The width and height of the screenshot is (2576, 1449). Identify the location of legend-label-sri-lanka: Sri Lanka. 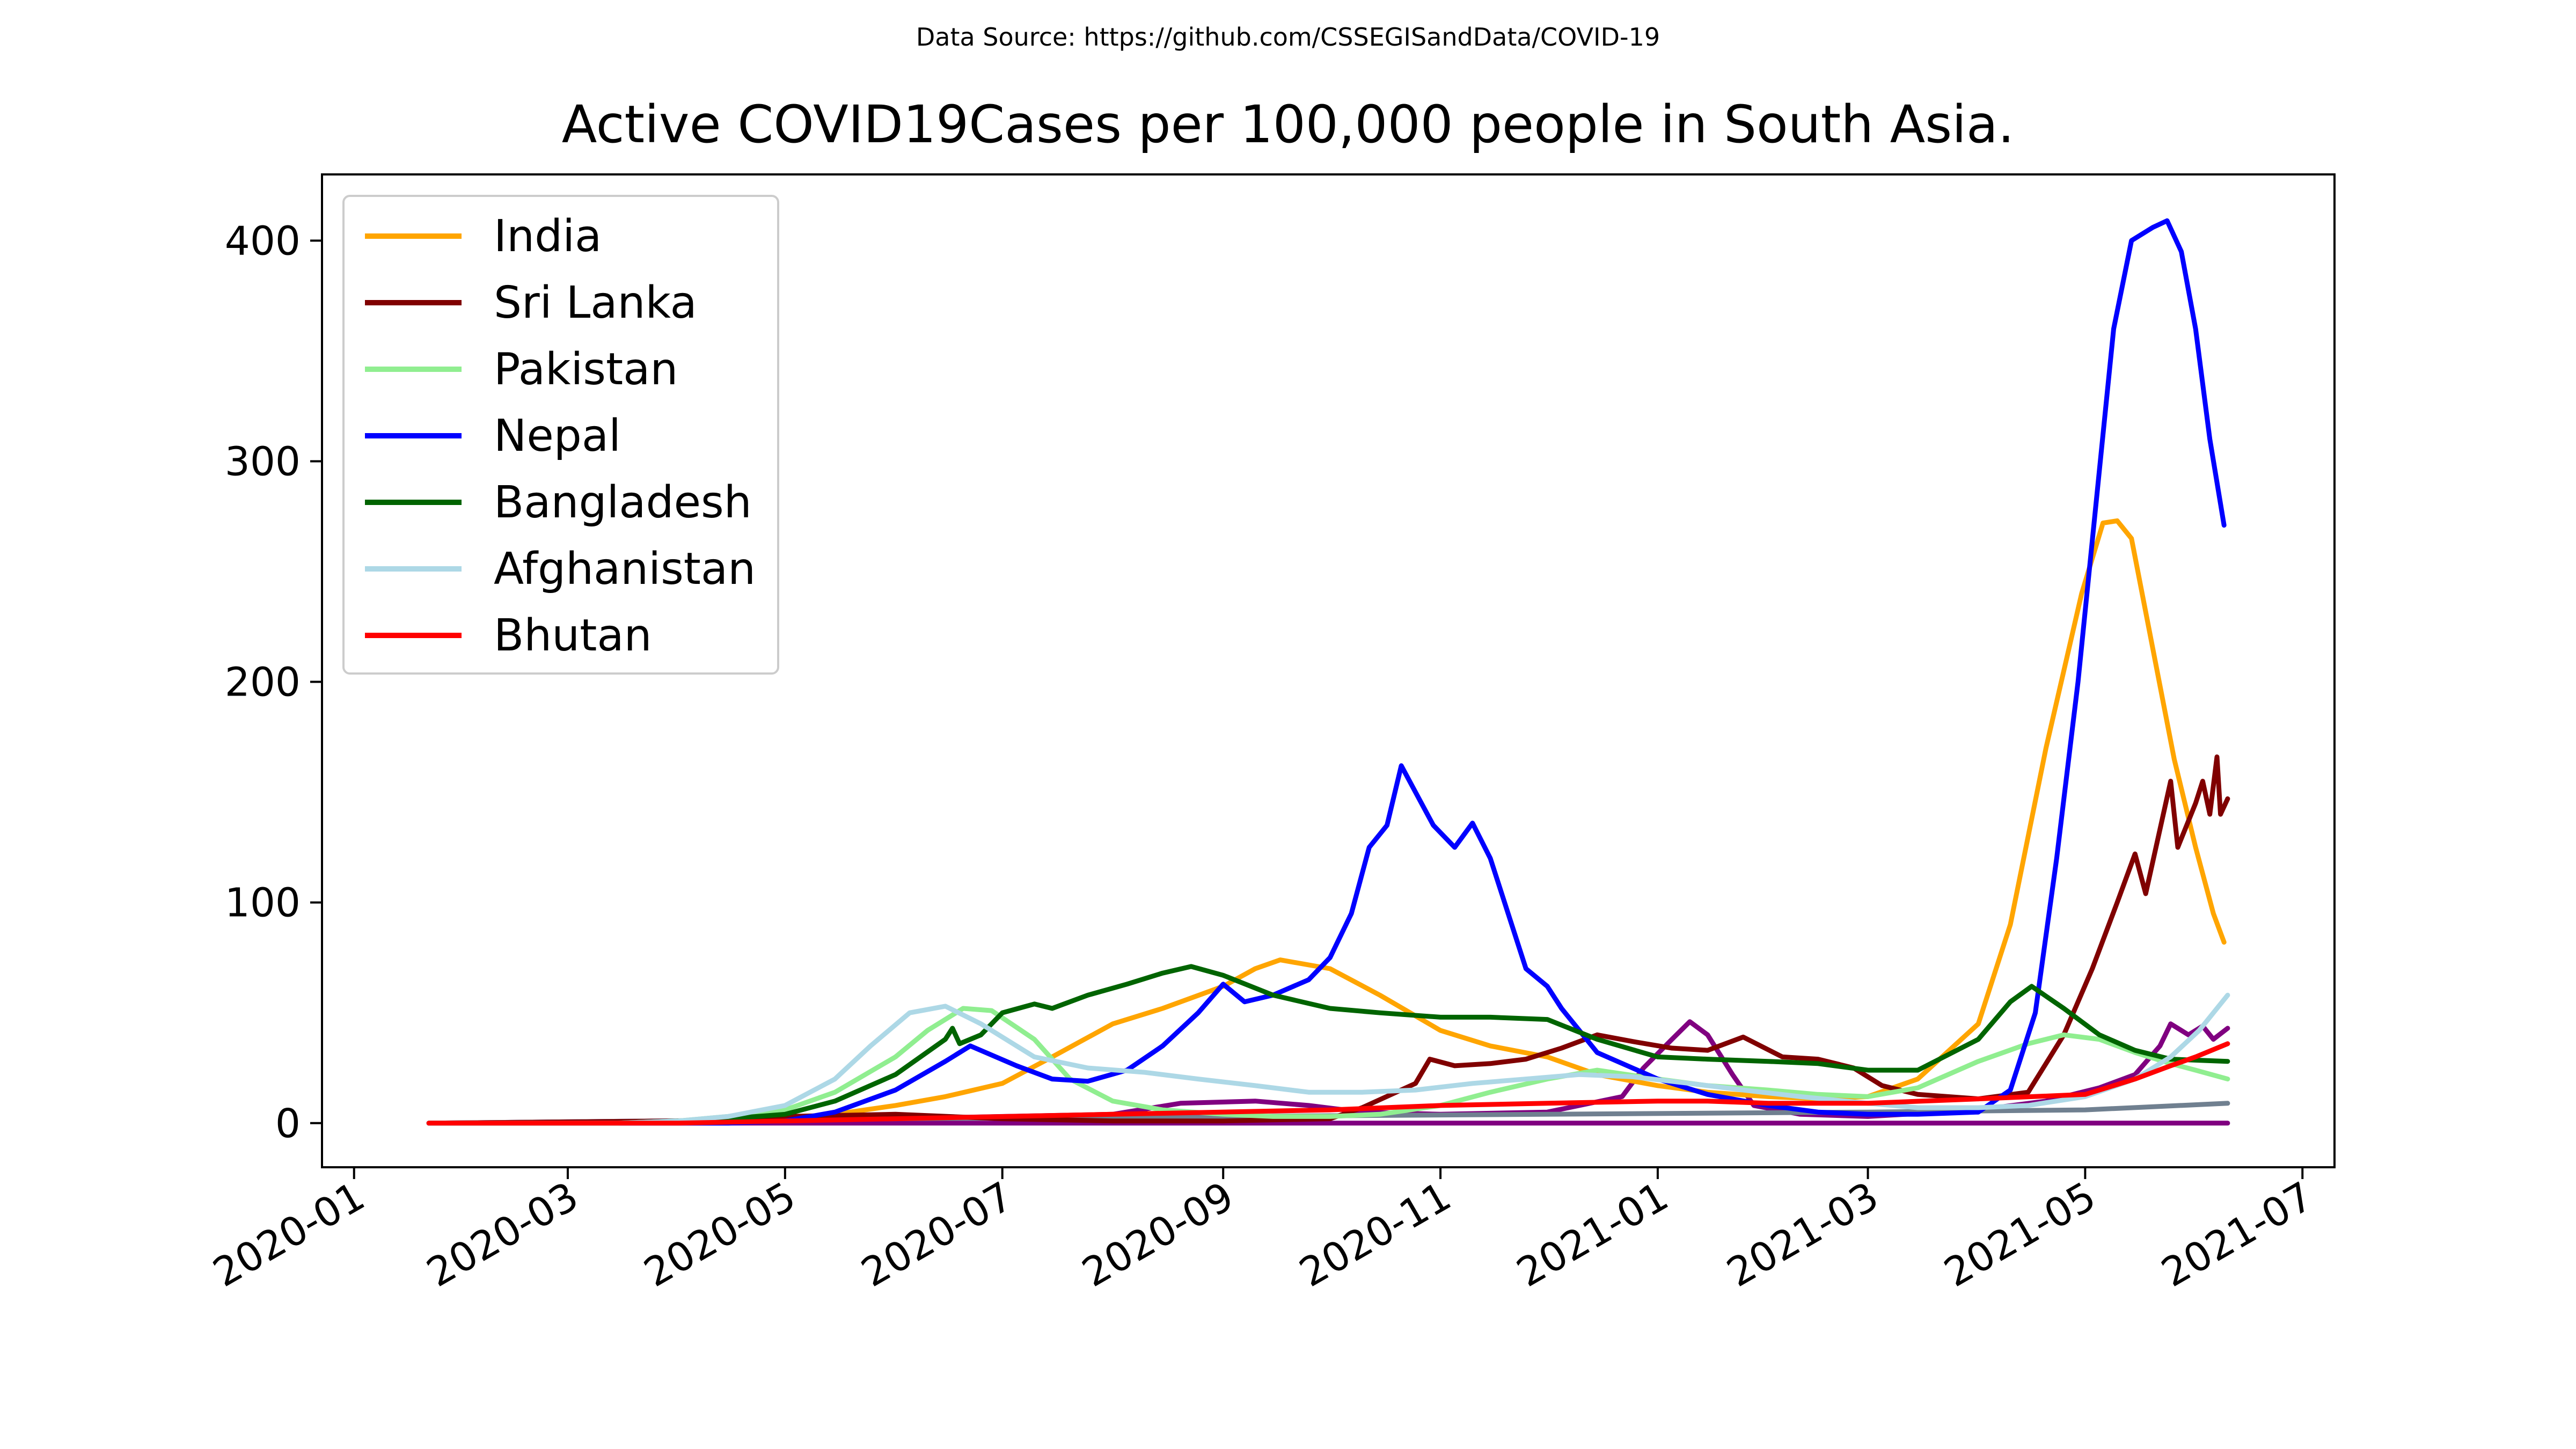
(595, 302).